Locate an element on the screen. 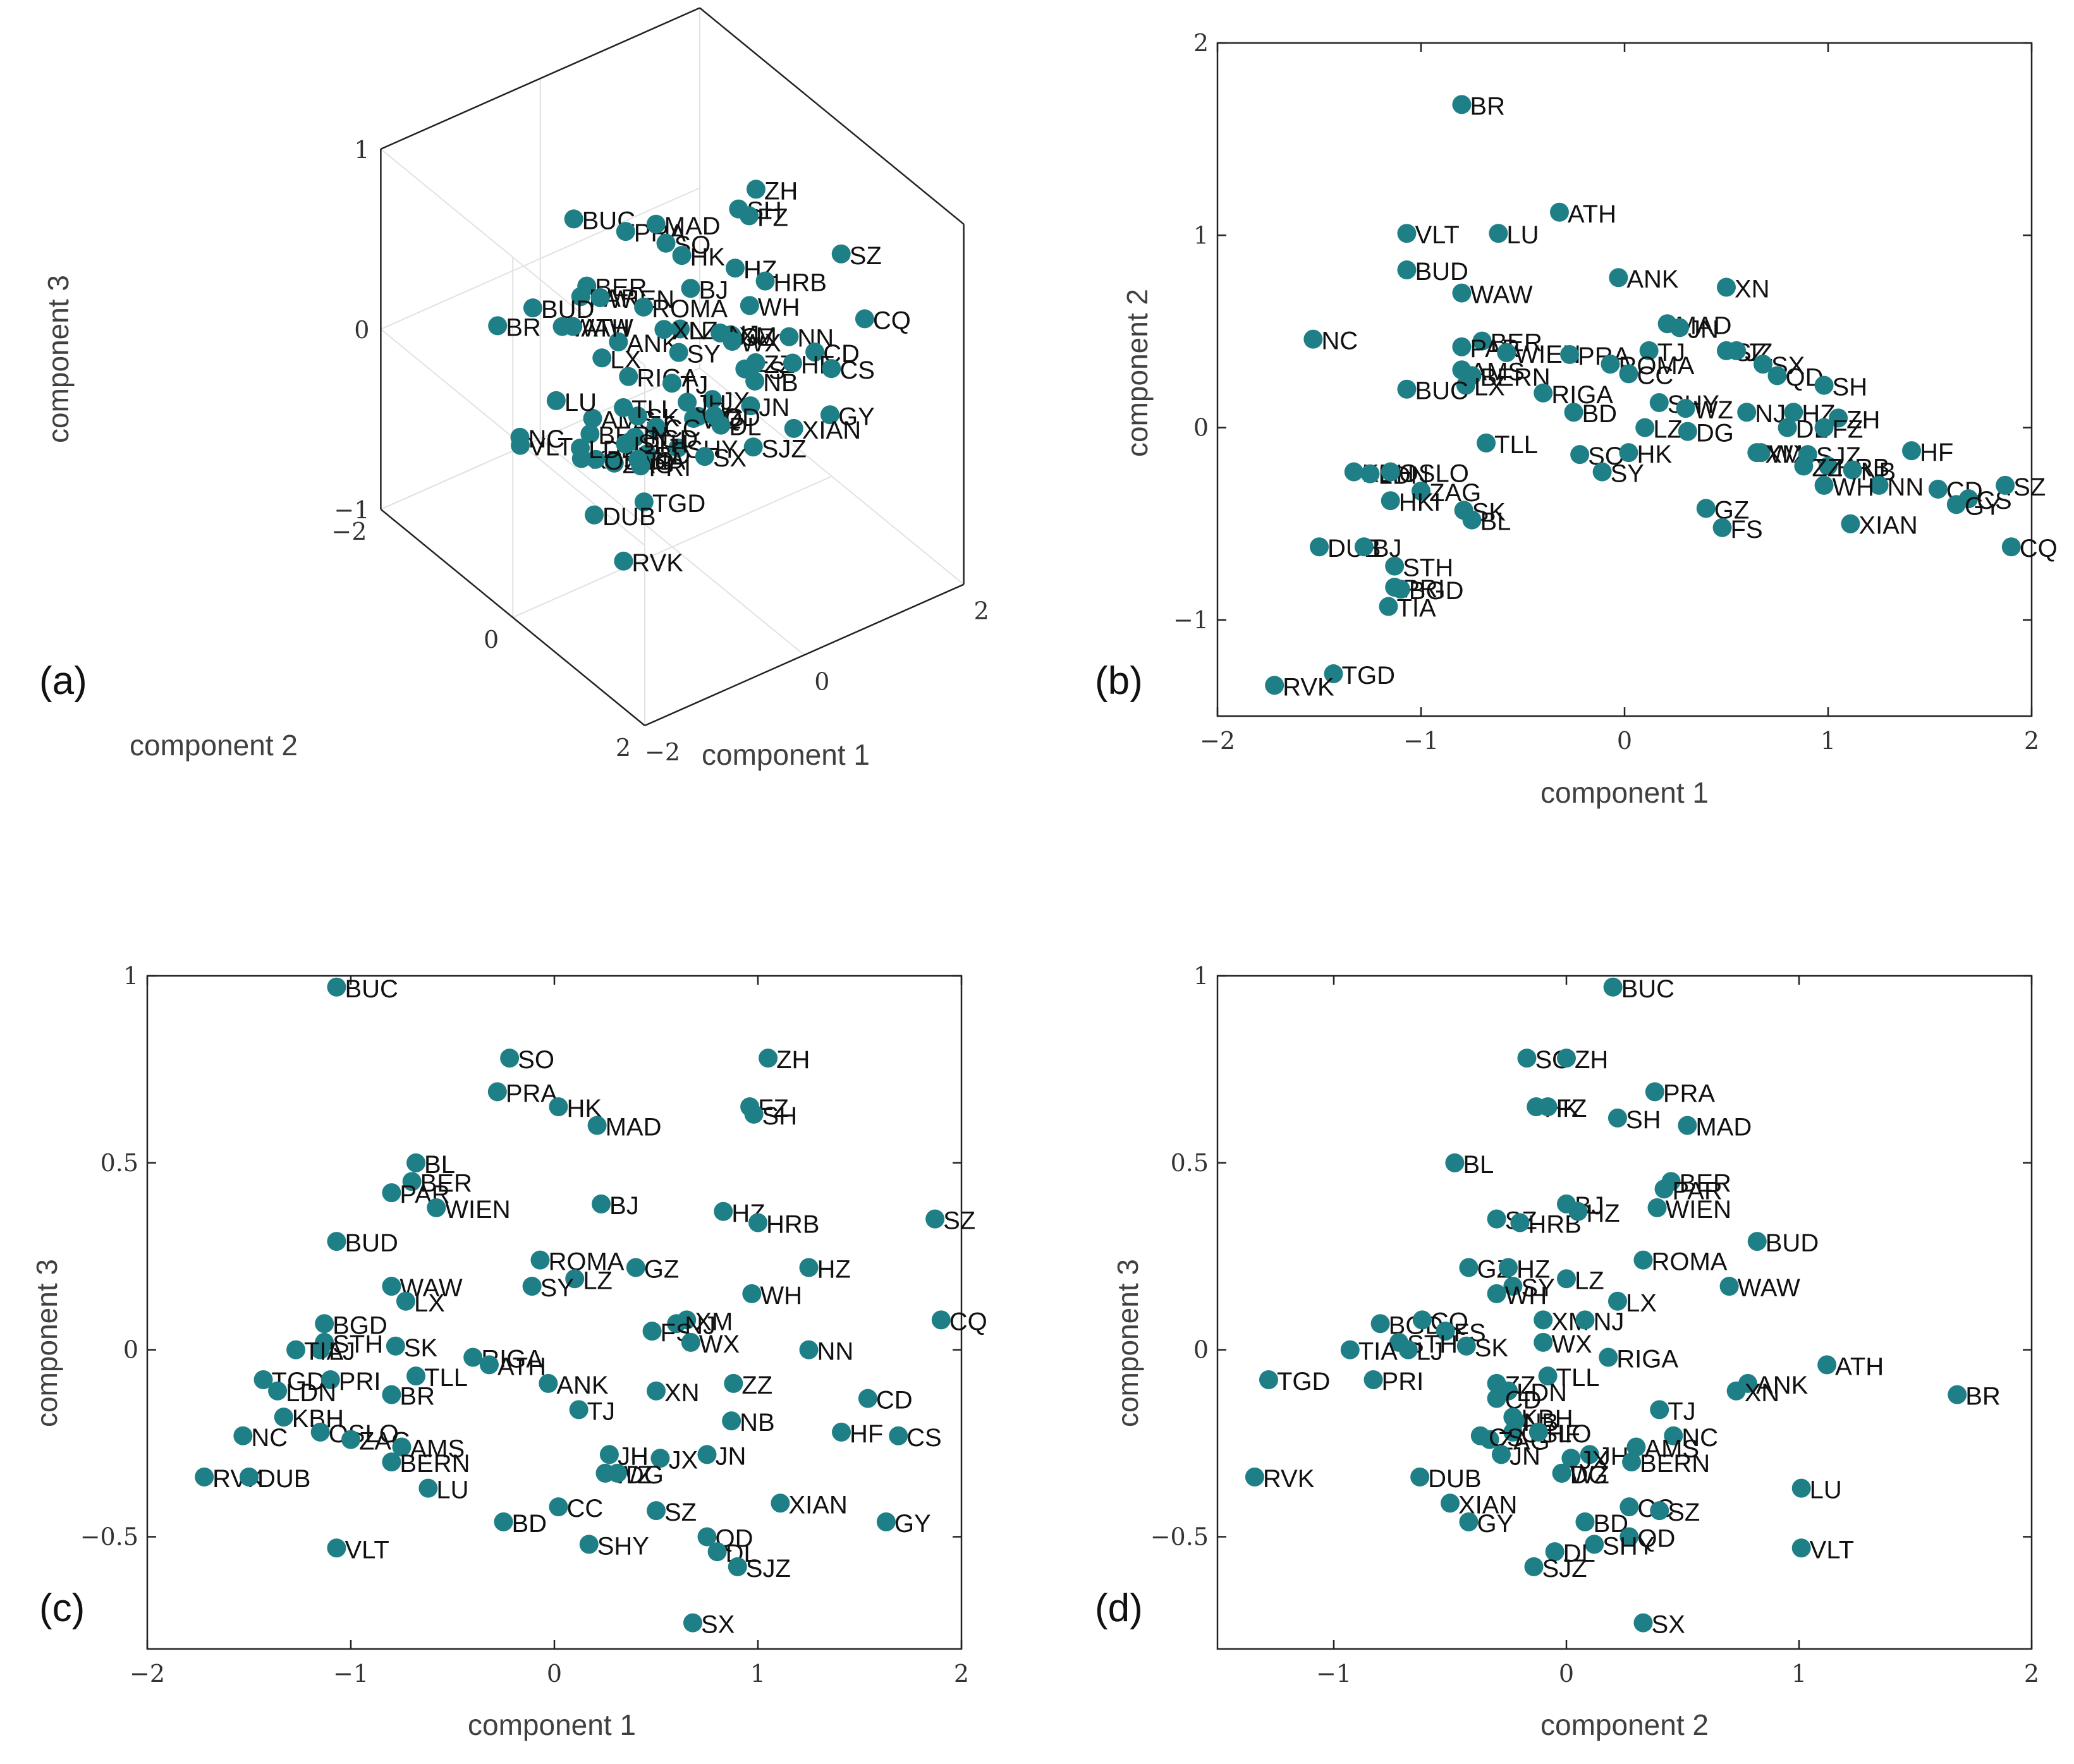 The image size is (2074, 1764). point-label: SY is located at coordinates (704, 354).